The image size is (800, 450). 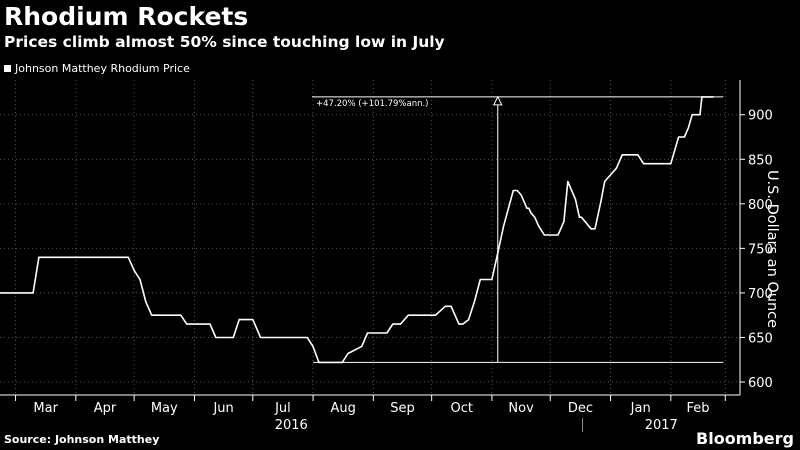 What do you see at coordinates (282, 408) in the screenshot?
I see `x-tick-label: Jul` at bounding box center [282, 408].